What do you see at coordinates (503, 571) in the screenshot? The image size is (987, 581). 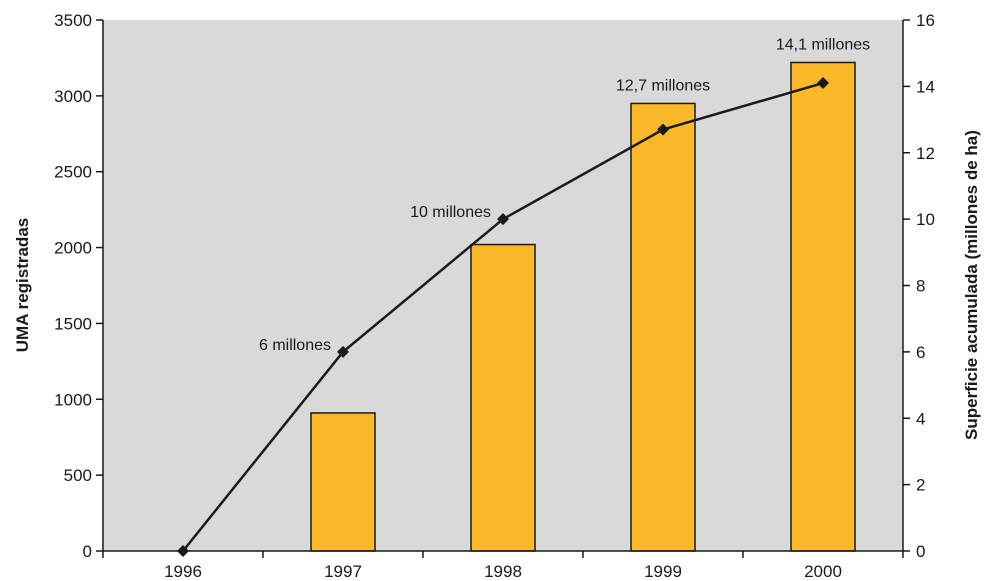 I see `x-tick-label: 1998` at bounding box center [503, 571].